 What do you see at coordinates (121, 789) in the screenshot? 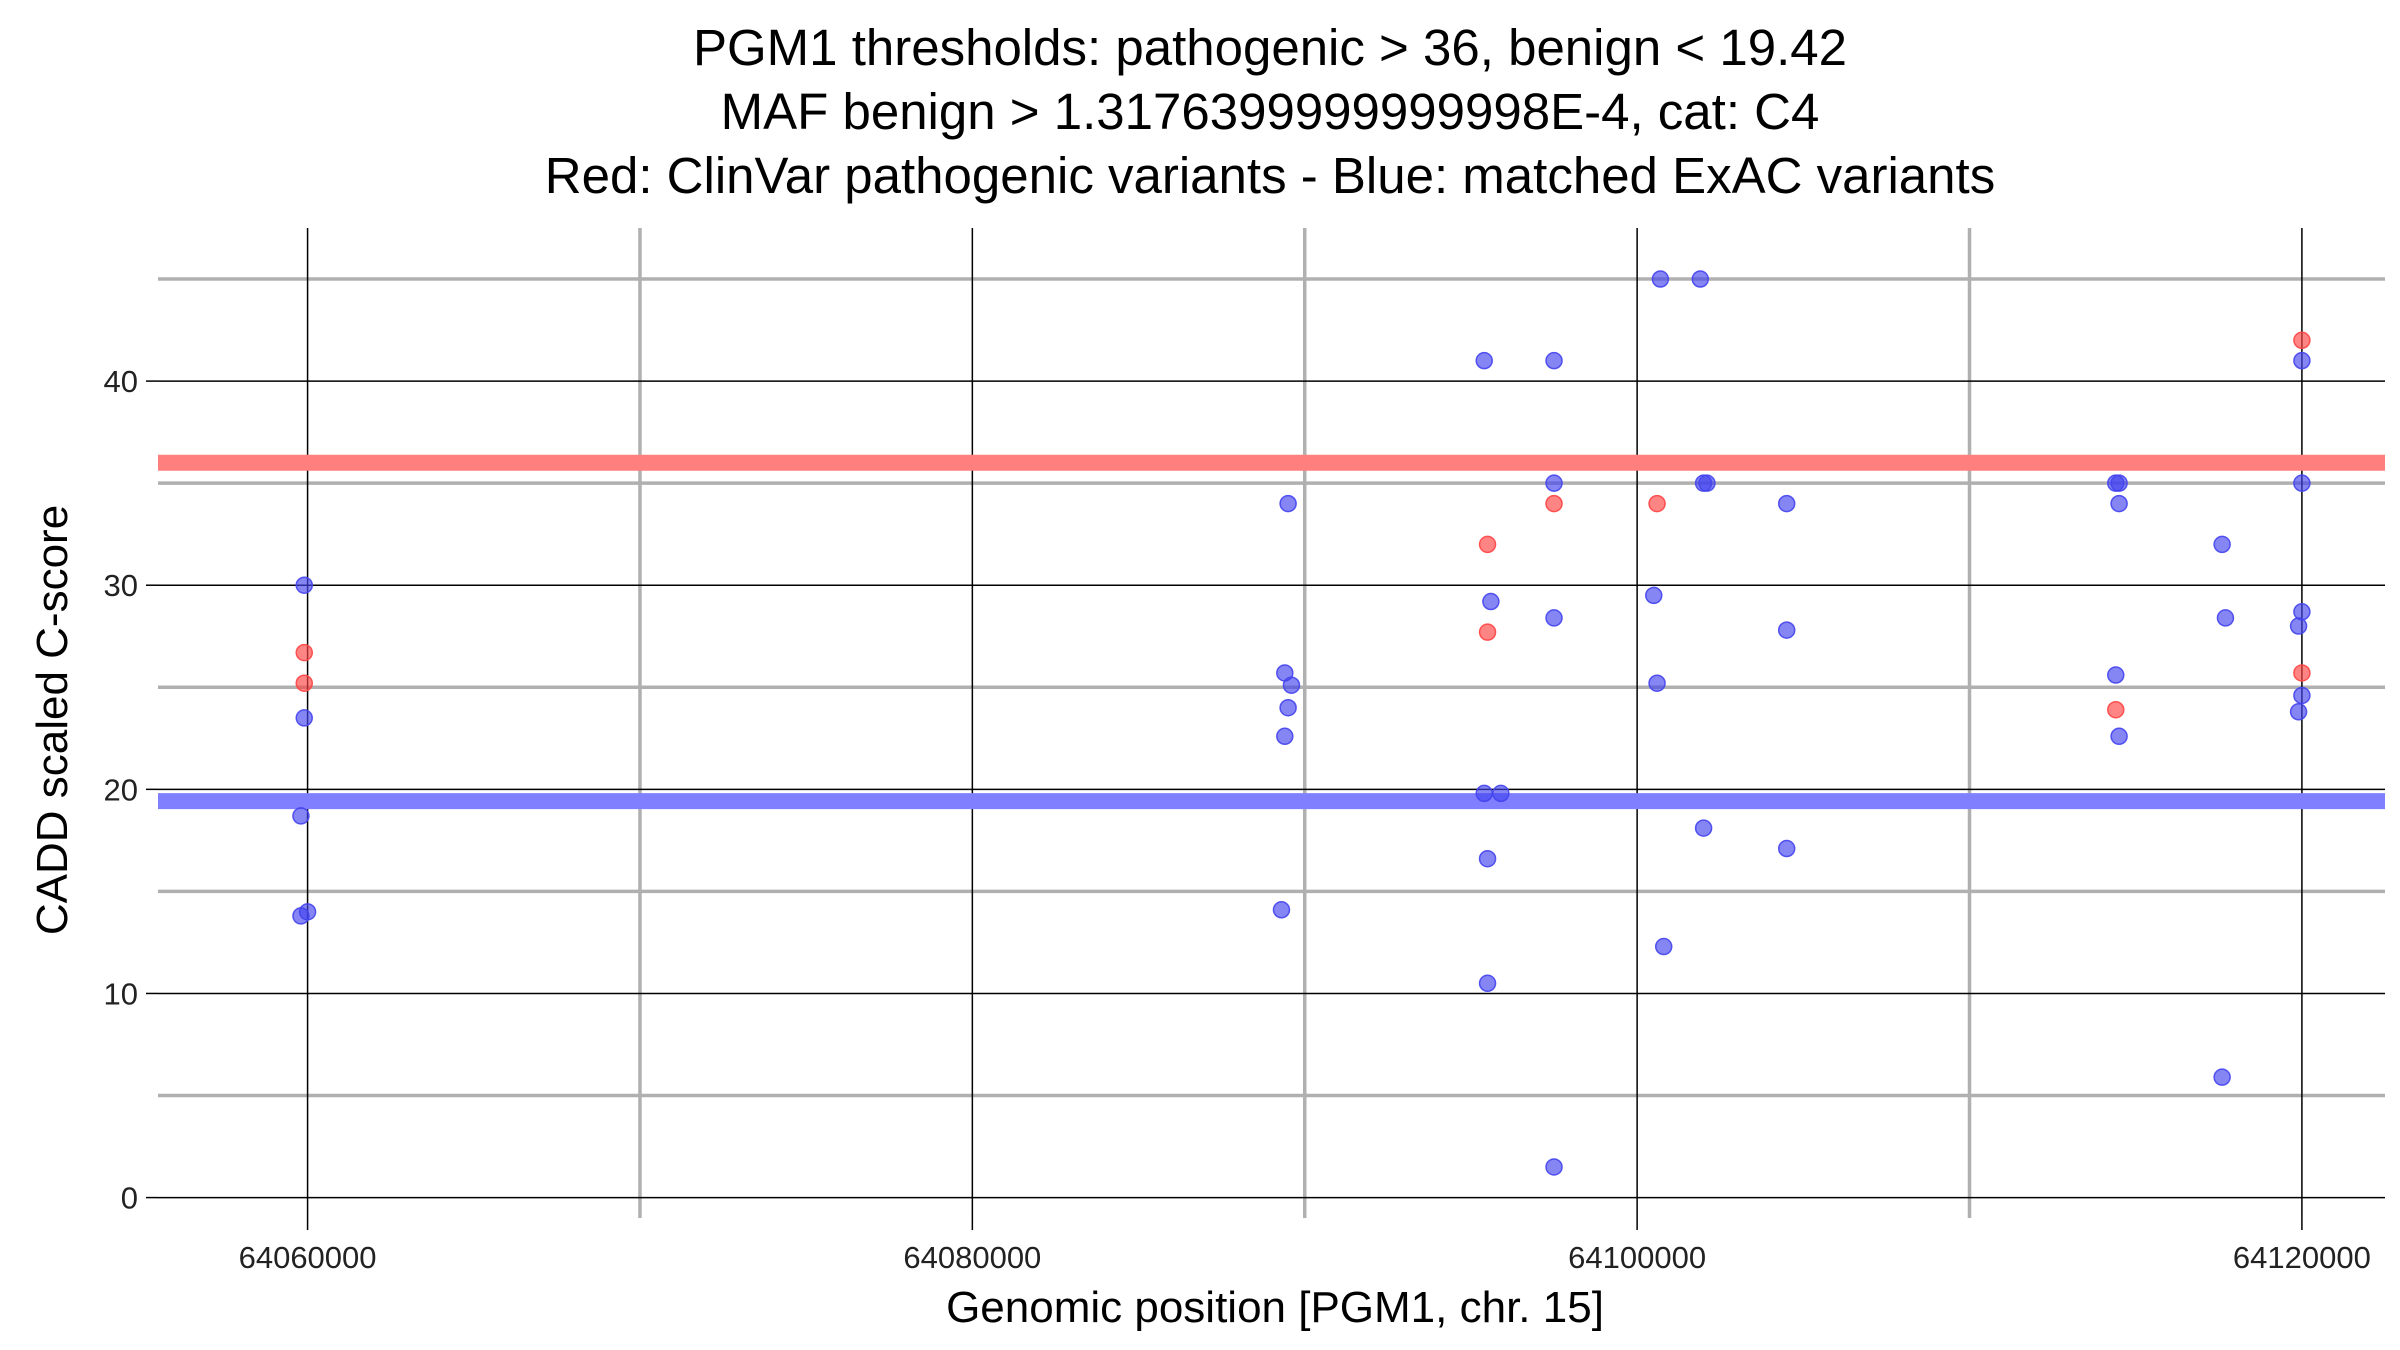
I see `y-tick-label: 20` at bounding box center [121, 789].